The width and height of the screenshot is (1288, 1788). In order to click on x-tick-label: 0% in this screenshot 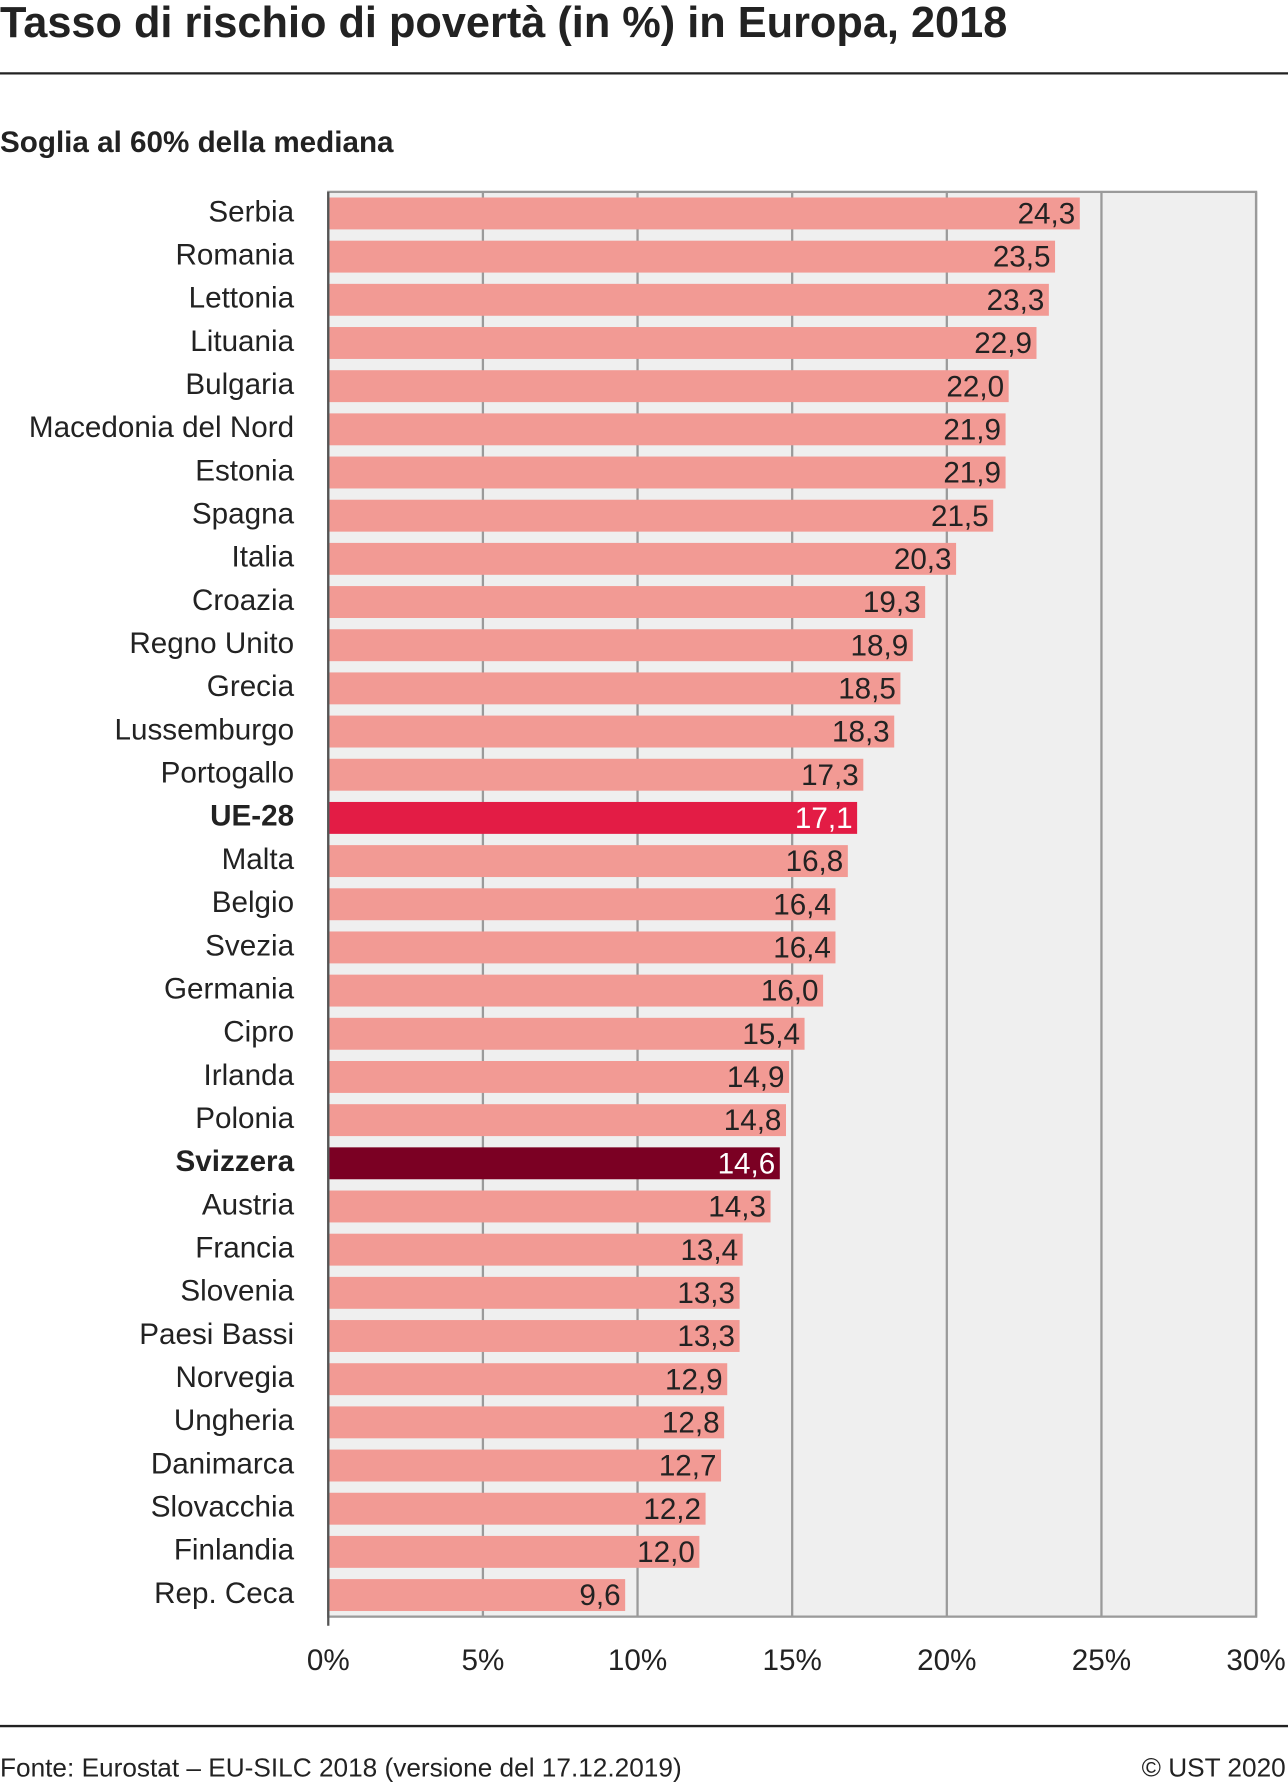, I will do `click(328, 1660)`.